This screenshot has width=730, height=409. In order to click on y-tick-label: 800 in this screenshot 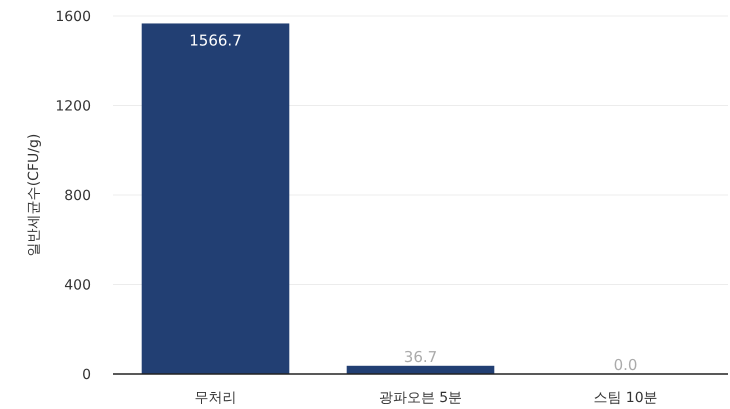, I will do `click(77, 196)`.